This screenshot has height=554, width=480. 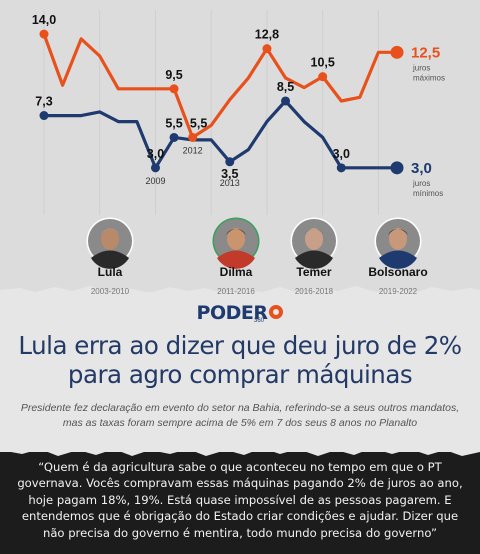 I want to click on president-avatar-lula, so click(x=110, y=243).